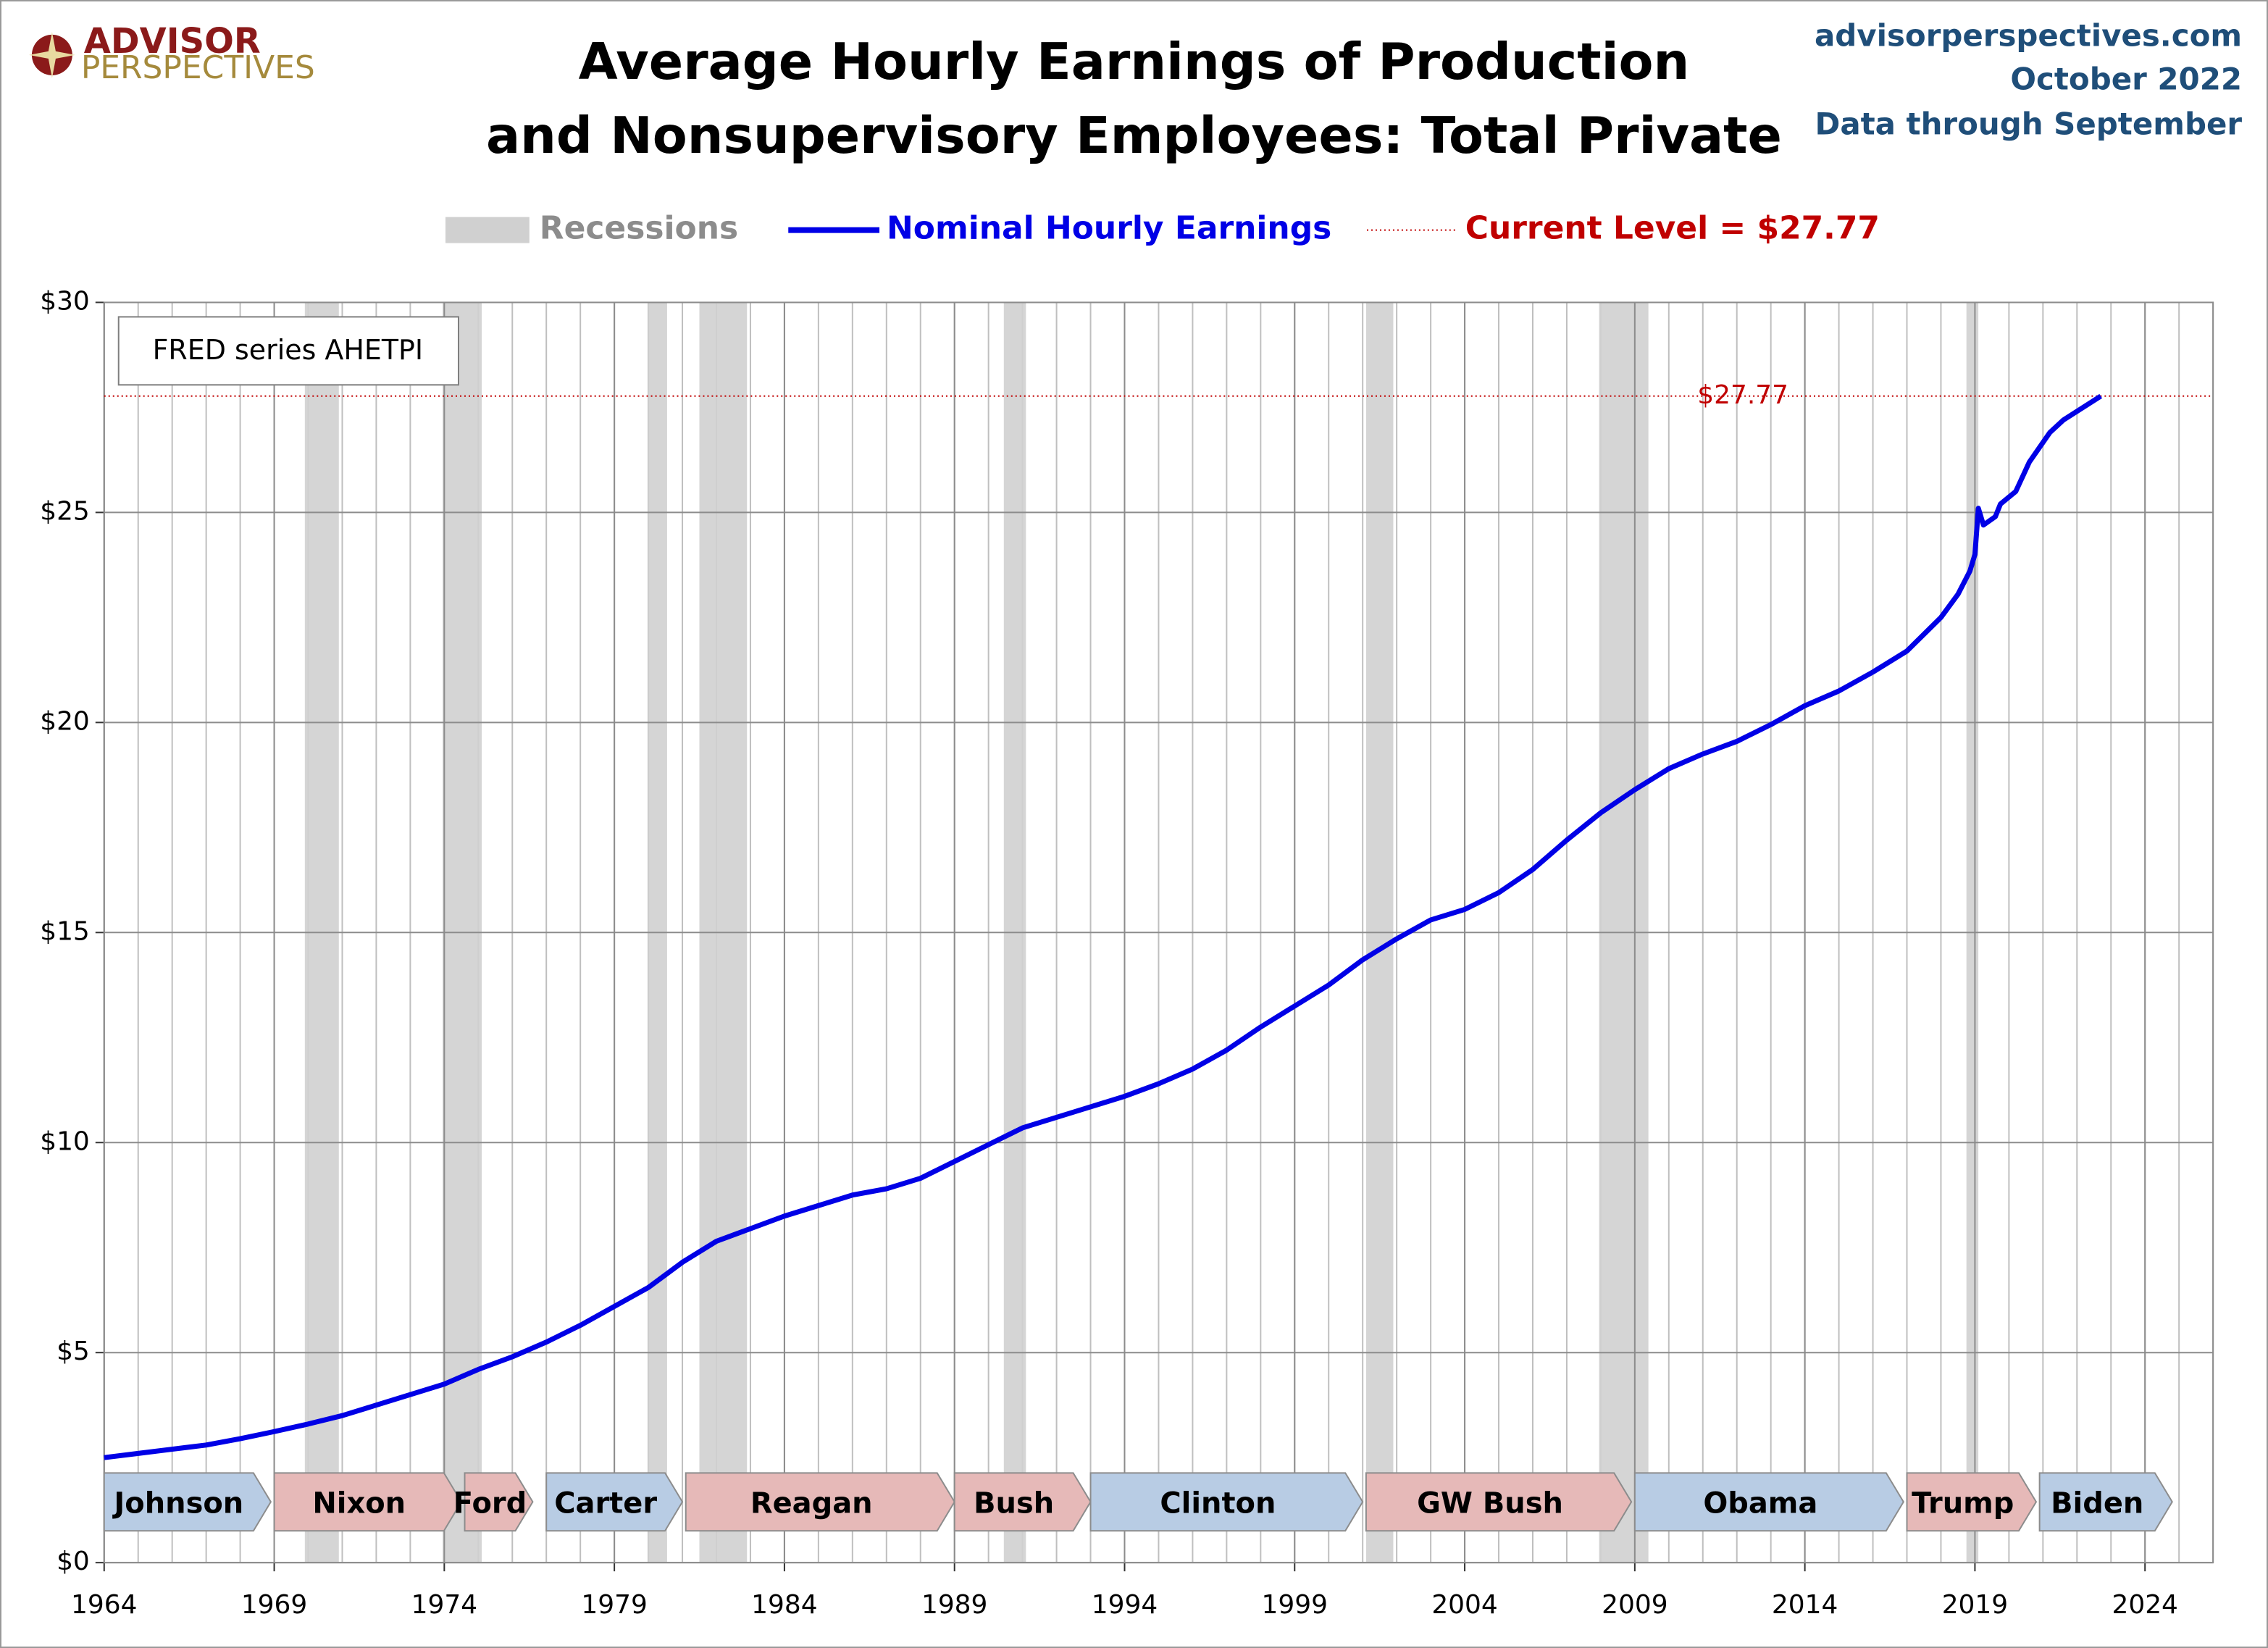 The width and height of the screenshot is (2268, 1648). I want to click on source-text: advisorperspectives.com, so click(2029, 35).